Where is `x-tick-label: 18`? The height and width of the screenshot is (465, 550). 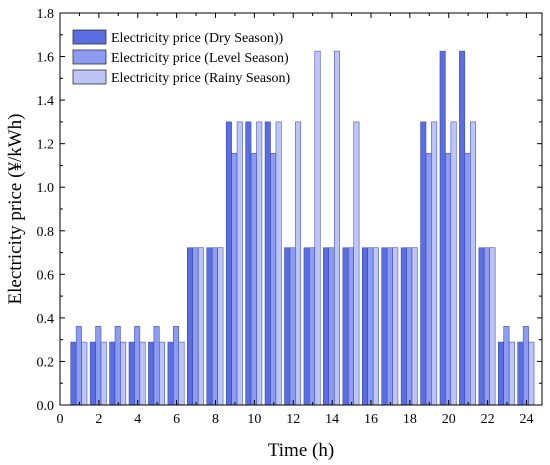 x-tick-label: 18 is located at coordinates (410, 419).